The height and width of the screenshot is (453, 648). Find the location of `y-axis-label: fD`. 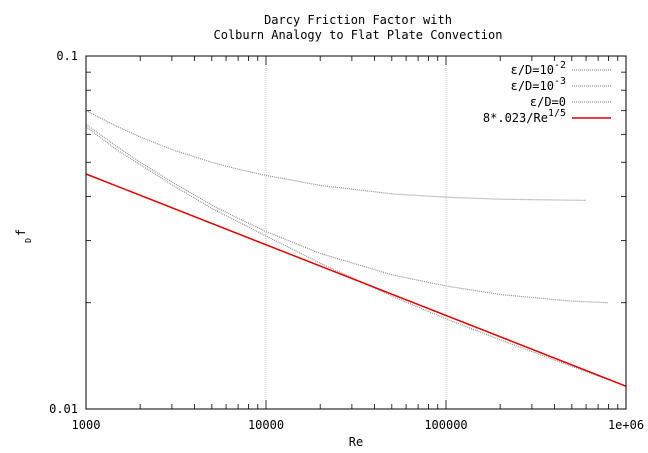

y-axis-label: fD is located at coordinates (23, 236).